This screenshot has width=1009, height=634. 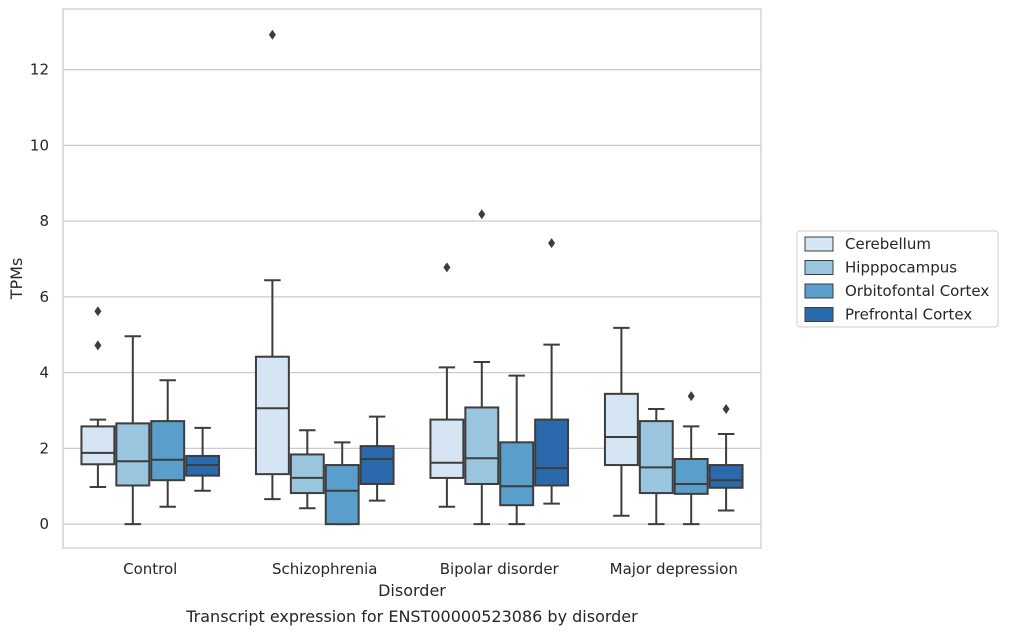 I want to click on x-tick-label: Schizophrenia, so click(x=324, y=569).